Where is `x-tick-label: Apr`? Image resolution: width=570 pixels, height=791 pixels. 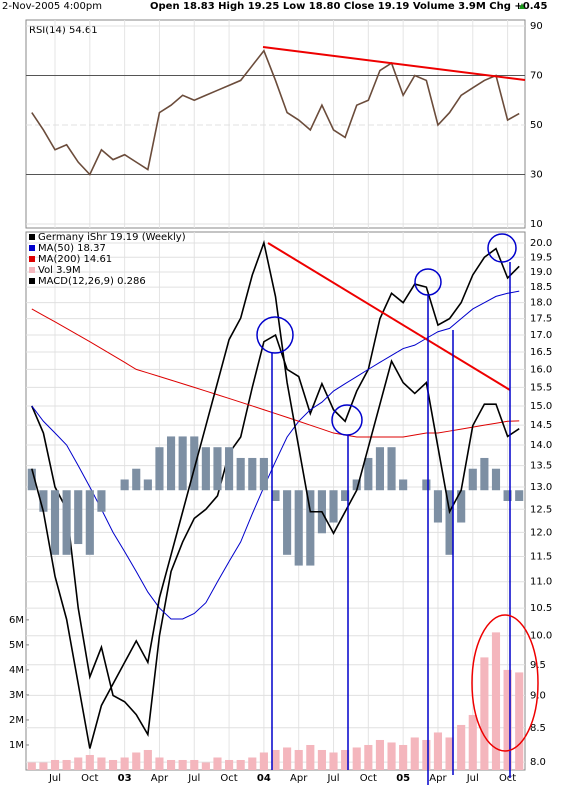
x-tick-label: Apr is located at coordinates (438, 778).